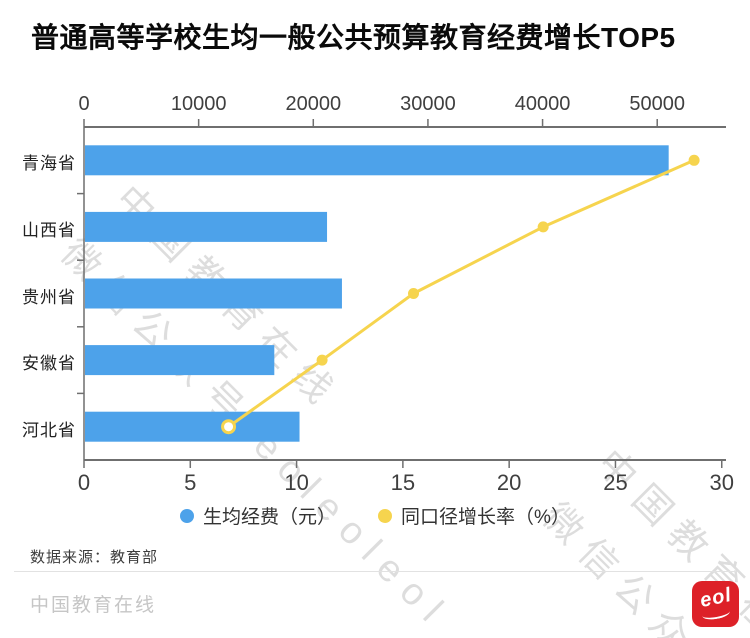 The width and height of the screenshot is (750, 638). Describe the element at coordinates (403, 482) in the screenshot. I see `bottom-axis-tick-label: 15` at that location.